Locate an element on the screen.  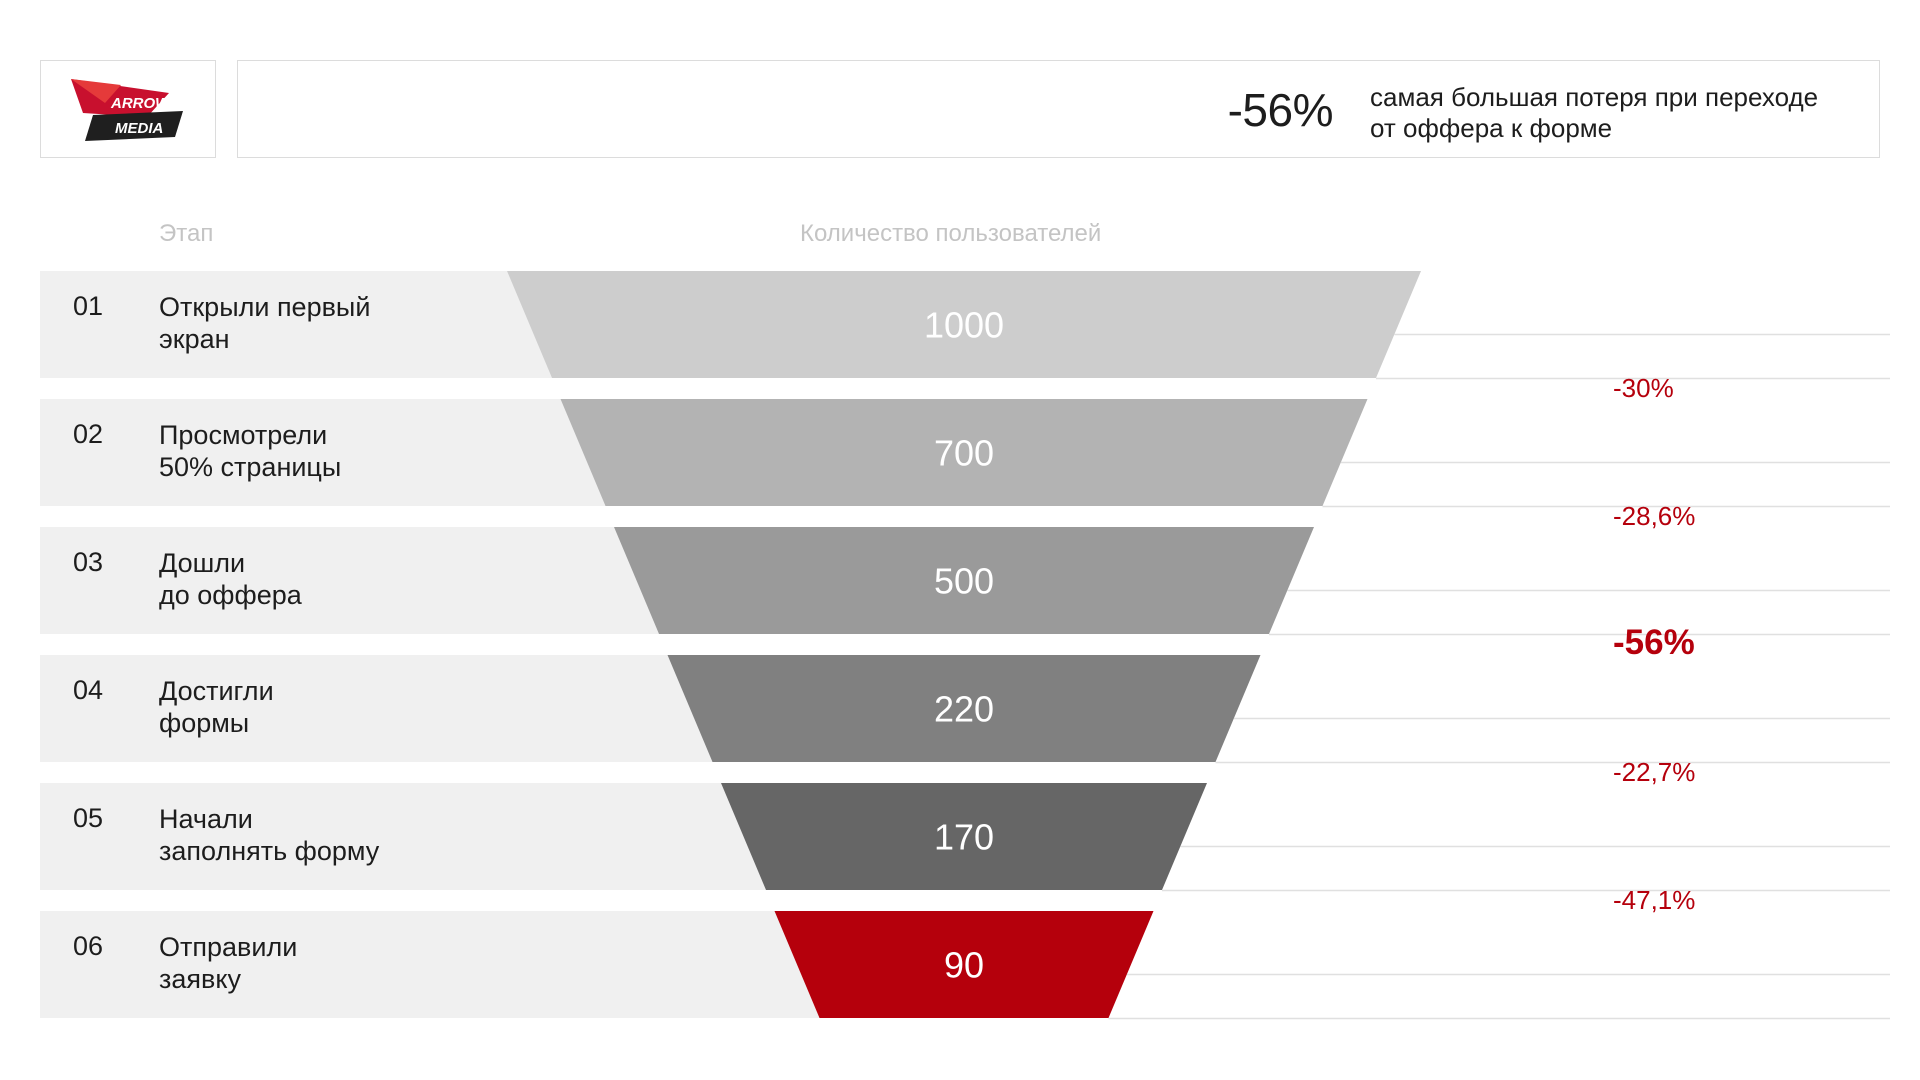
stage-number: 04 is located at coordinates (88, 690).